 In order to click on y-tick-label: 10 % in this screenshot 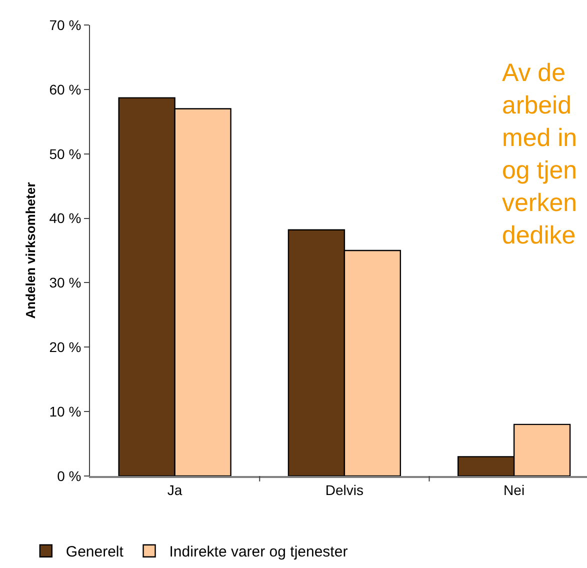, I will do `click(65, 411)`.